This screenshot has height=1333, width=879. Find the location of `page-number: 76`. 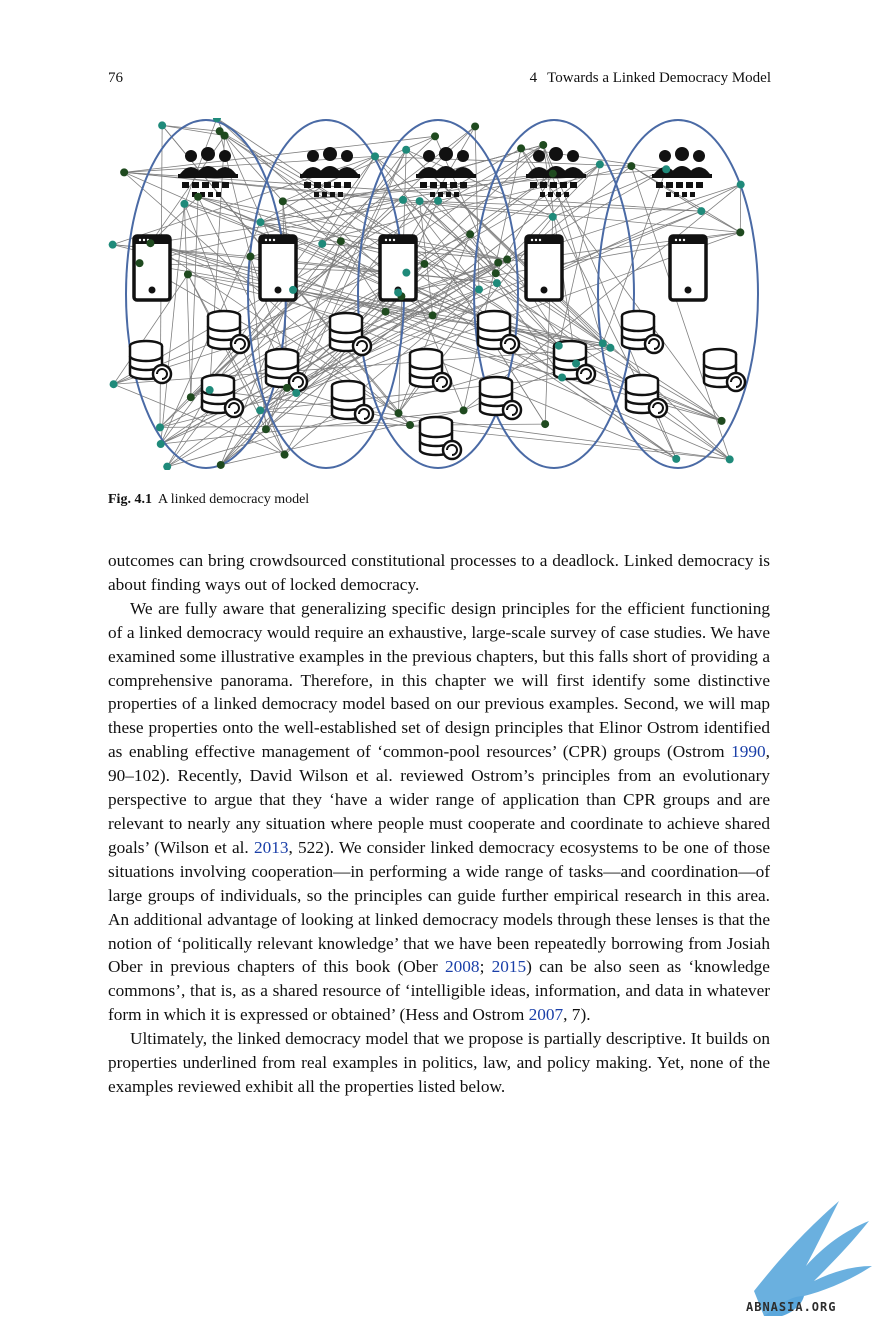

page-number: 76 is located at coordinates (115, 78).